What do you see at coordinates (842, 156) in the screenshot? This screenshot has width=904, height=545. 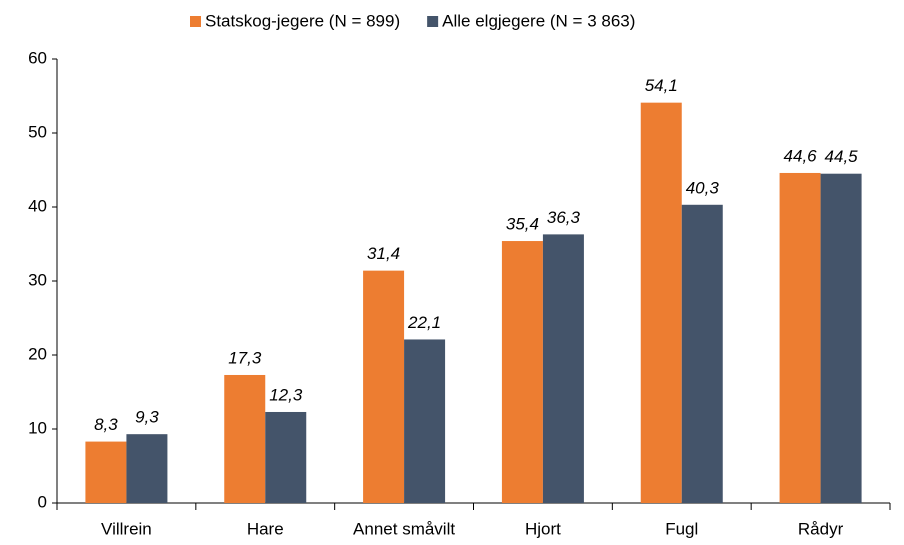 I see `value-label: 44,5` at bounding box center [842, 156].